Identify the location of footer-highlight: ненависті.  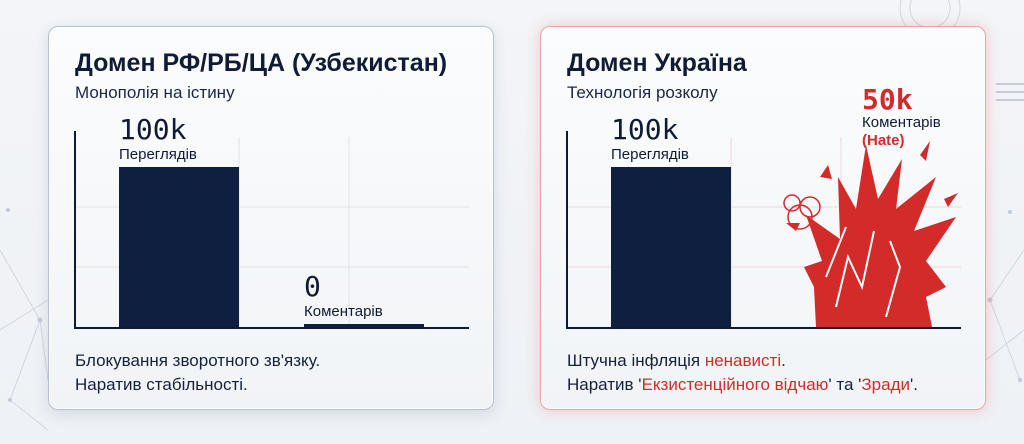
(743, 360).